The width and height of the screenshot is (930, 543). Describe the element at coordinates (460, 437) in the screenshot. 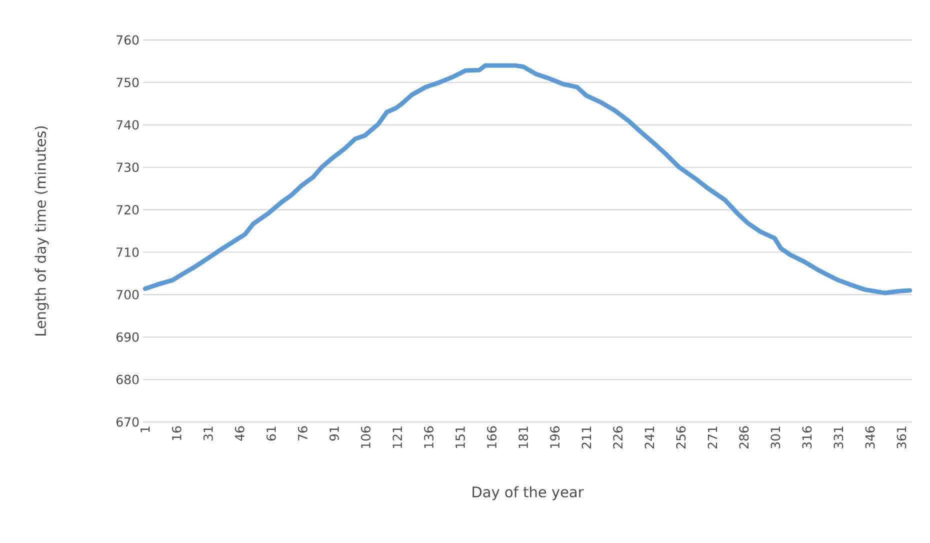

I see `x-tick-label: 151` at that location.